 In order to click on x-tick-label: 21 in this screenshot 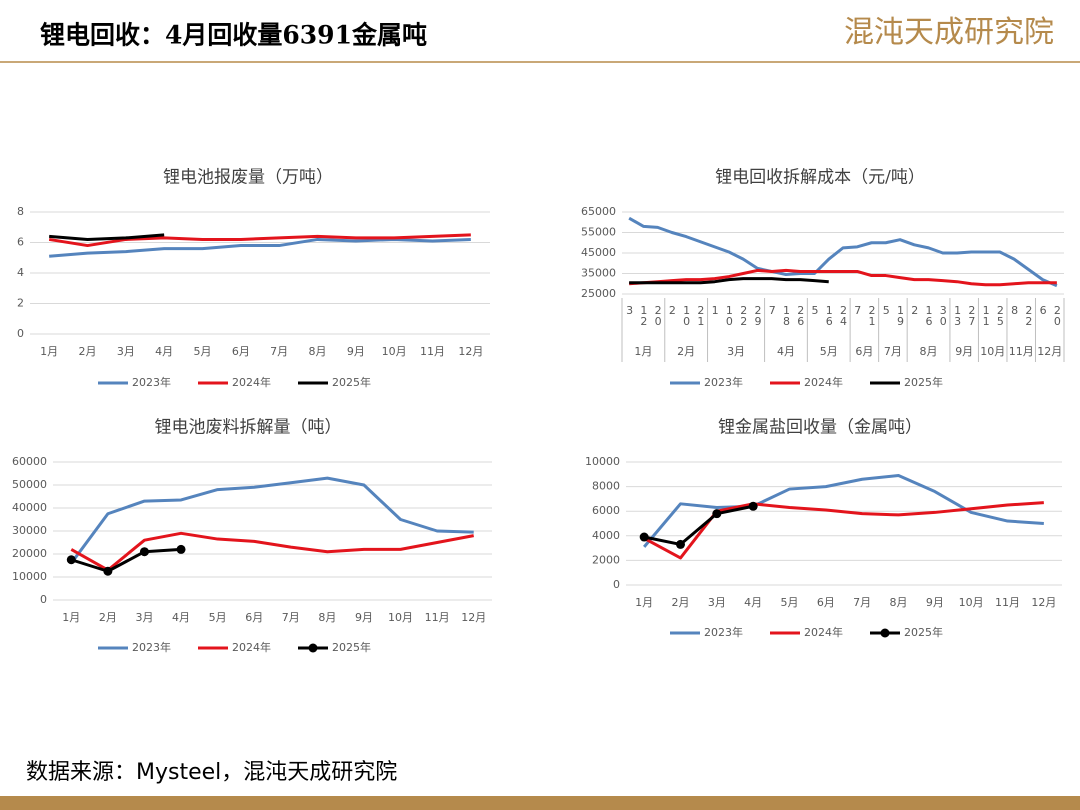, I will do `click(700, 315)`.